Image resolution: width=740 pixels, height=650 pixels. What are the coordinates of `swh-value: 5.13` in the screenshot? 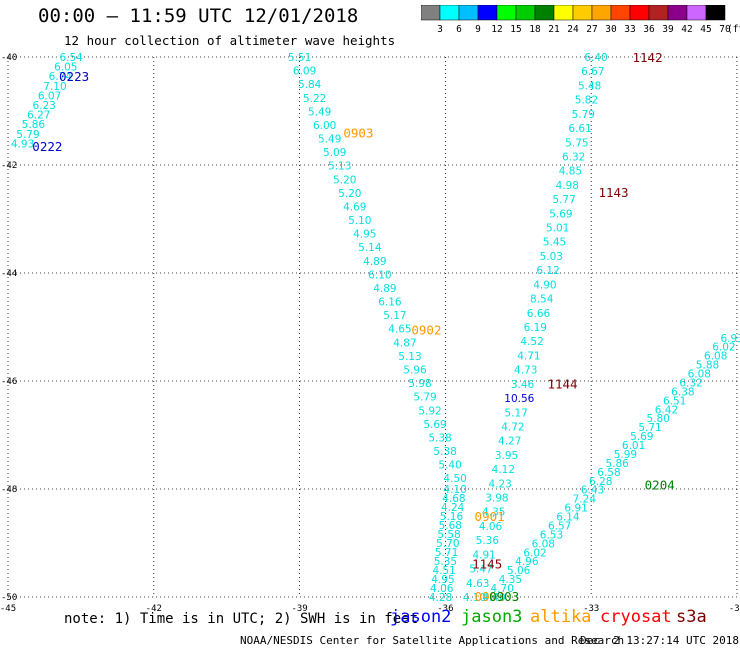 It's located at (409, 357).